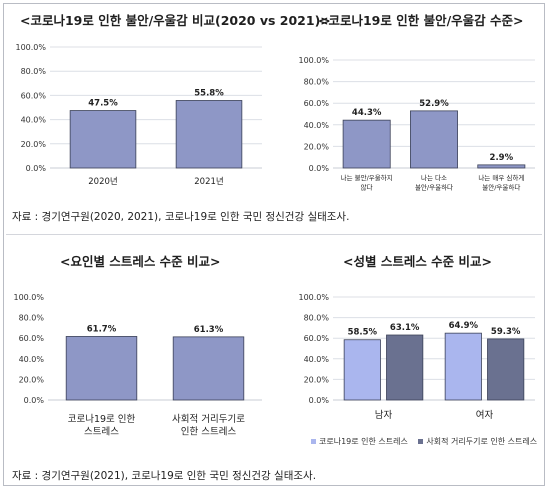 The width and height of the screenshot is (550, 491). Describe the element at coordinates (502, 158) in the screenshot. I see `chart2-data-label: 2.9%` at that location.